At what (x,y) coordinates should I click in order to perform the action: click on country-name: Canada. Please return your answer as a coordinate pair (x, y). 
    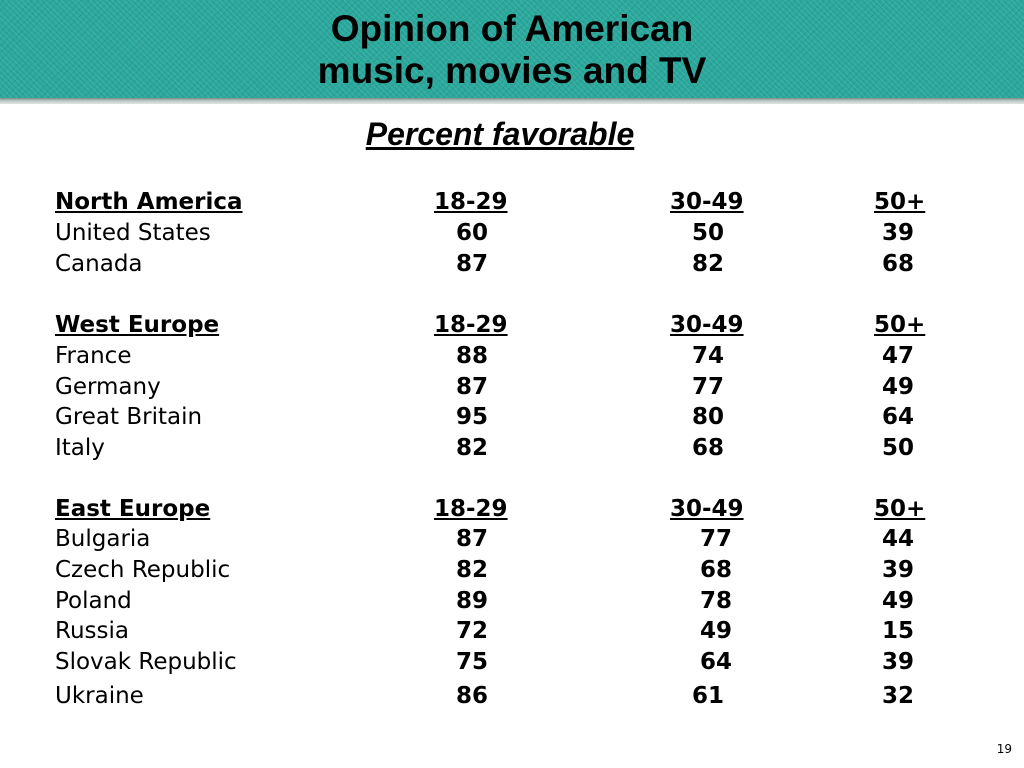
    Looking at the image, I should click on (99, 264).